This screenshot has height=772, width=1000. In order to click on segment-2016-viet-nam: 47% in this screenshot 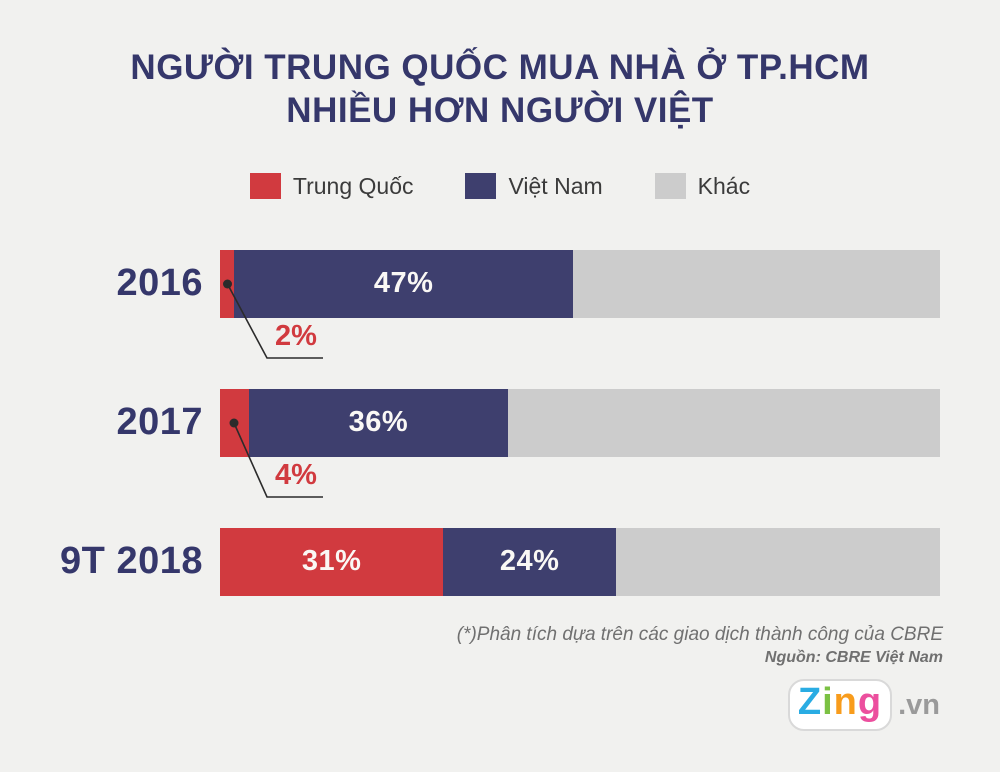, I will do `click(403, 283)`.